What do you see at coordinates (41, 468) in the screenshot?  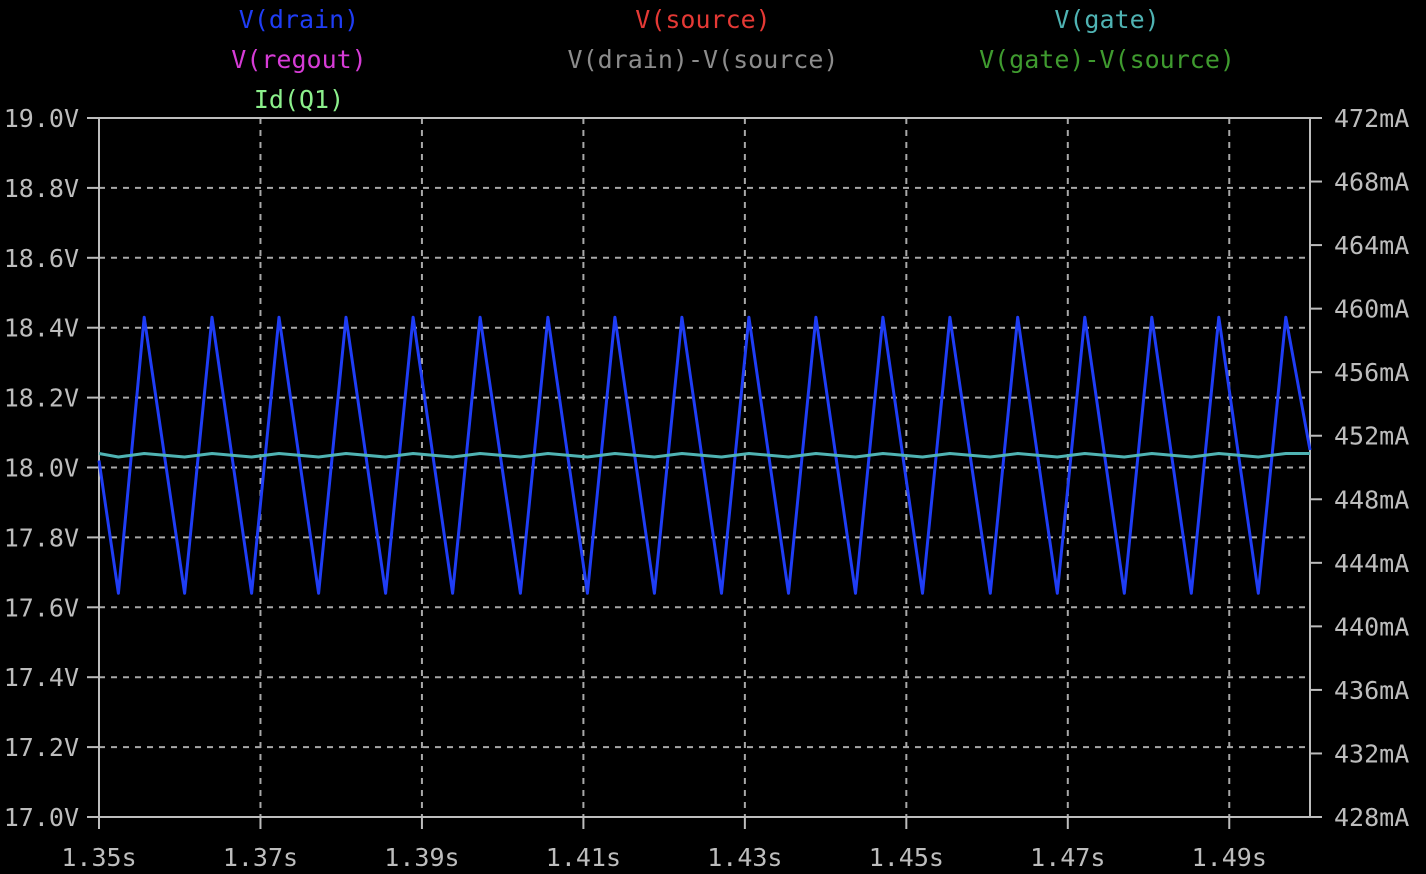 I see `y-left-tick-label: 18.0V` at bounding box center [41, 468].